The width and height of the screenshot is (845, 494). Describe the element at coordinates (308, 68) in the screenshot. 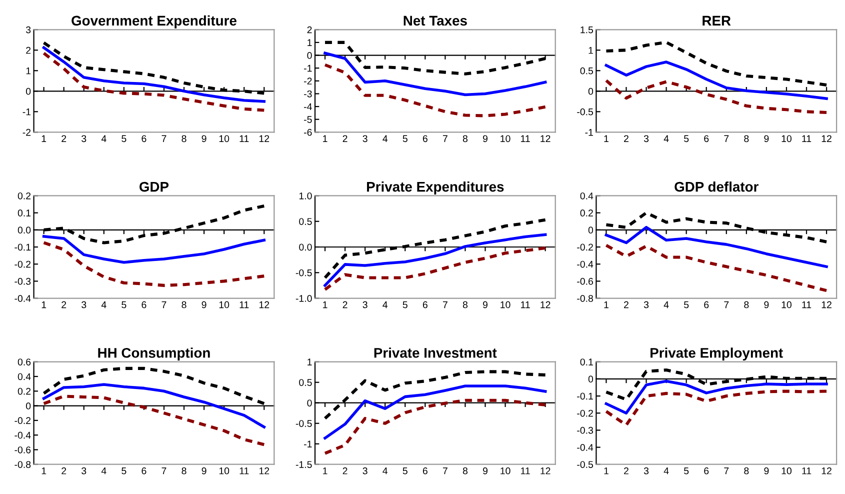

I see `y-tick-label: -1` at that location.